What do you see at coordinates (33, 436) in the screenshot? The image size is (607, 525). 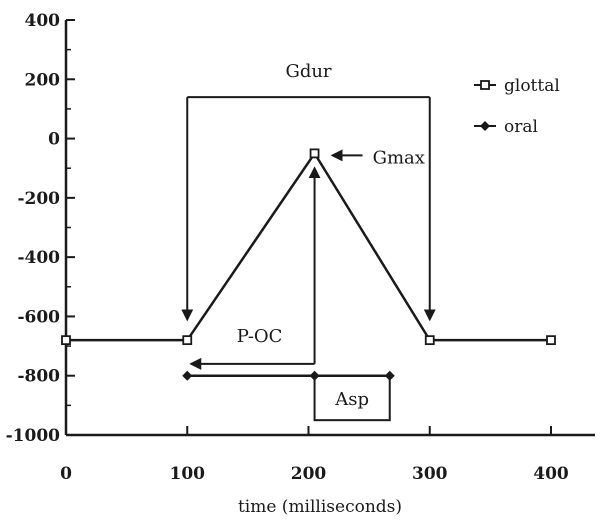 I see `y-tick-label: -1000` at bounding box center [33, 436].